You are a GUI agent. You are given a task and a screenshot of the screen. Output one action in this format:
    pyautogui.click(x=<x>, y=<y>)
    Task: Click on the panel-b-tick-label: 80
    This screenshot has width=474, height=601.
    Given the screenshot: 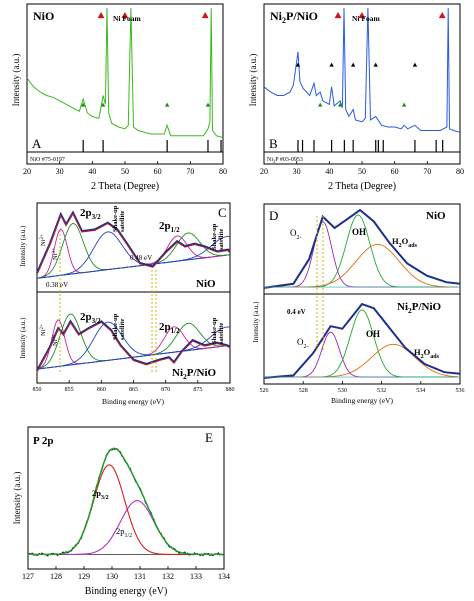 What is the action you would take?
    pyautogui.click(x=460, y=171)
    